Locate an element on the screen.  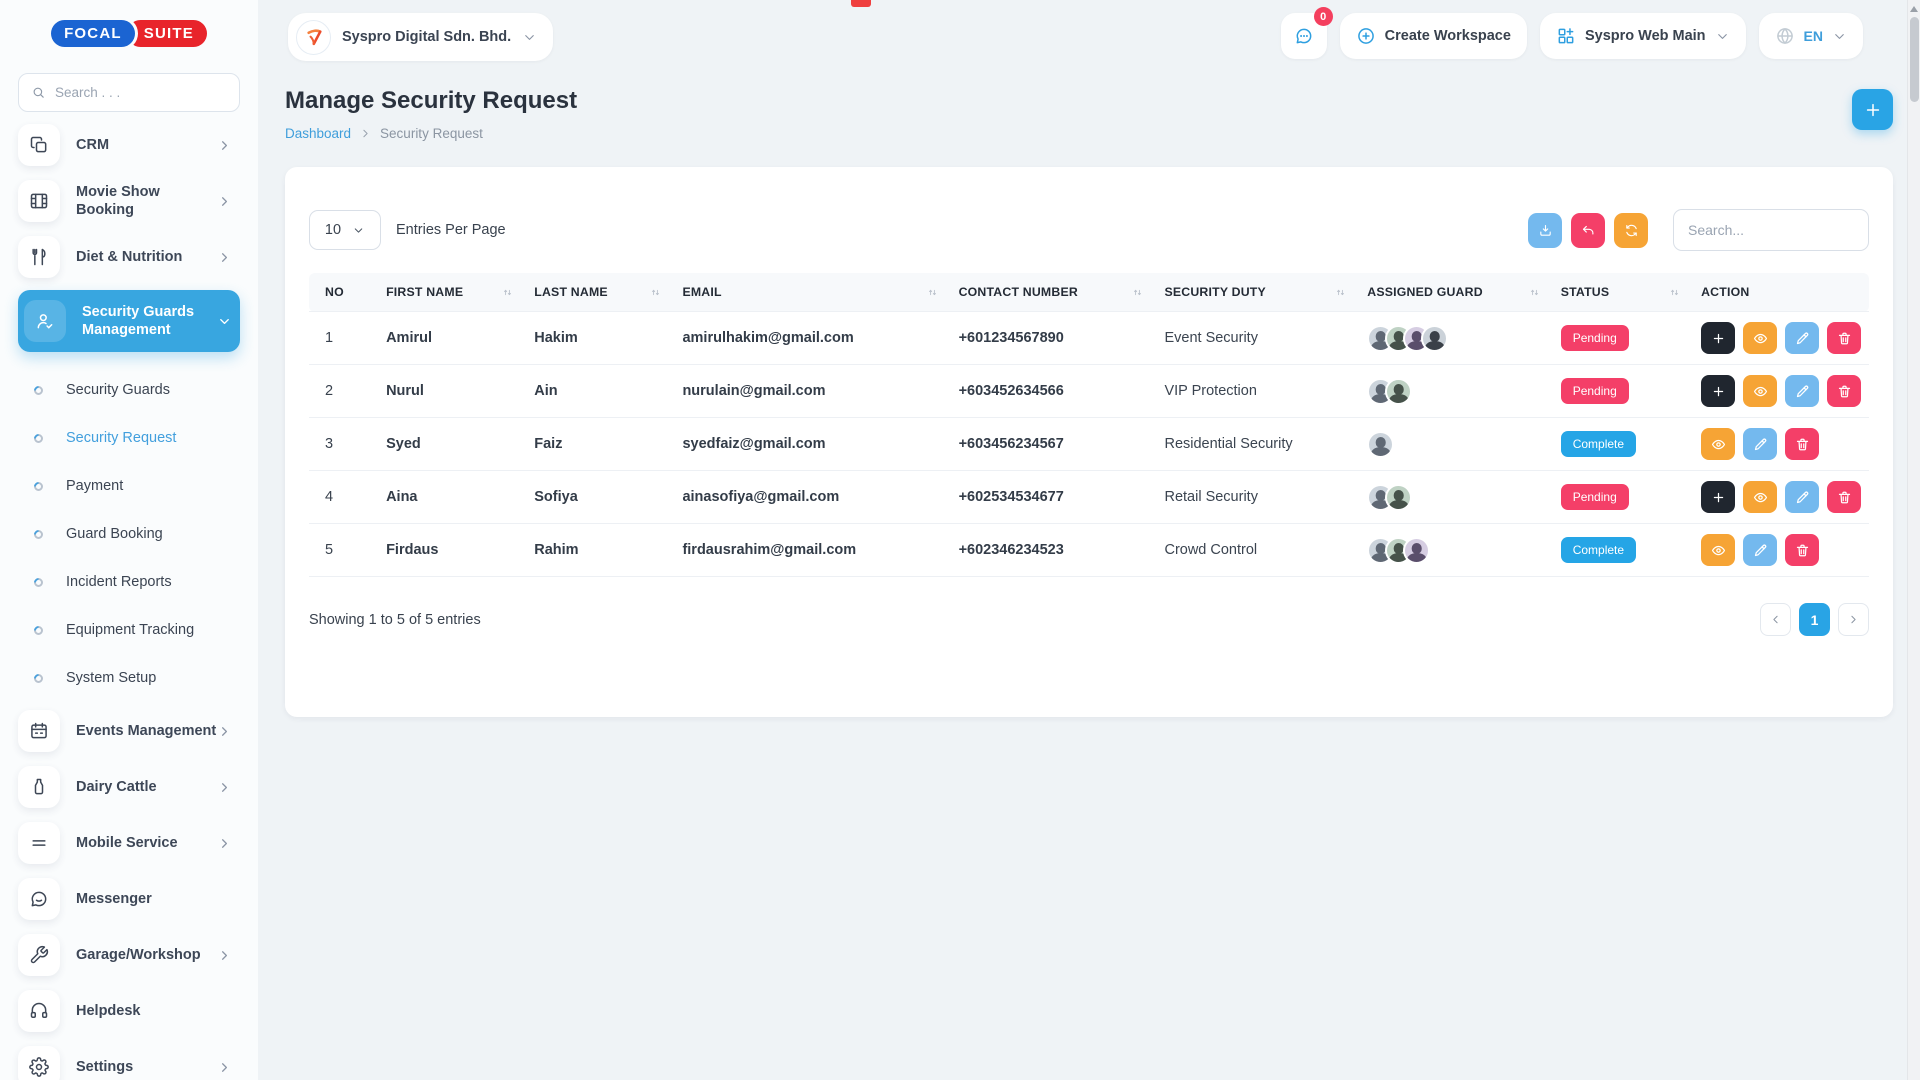
create-workspace-button: Create Workspace is located at coordinates (1433, 36).